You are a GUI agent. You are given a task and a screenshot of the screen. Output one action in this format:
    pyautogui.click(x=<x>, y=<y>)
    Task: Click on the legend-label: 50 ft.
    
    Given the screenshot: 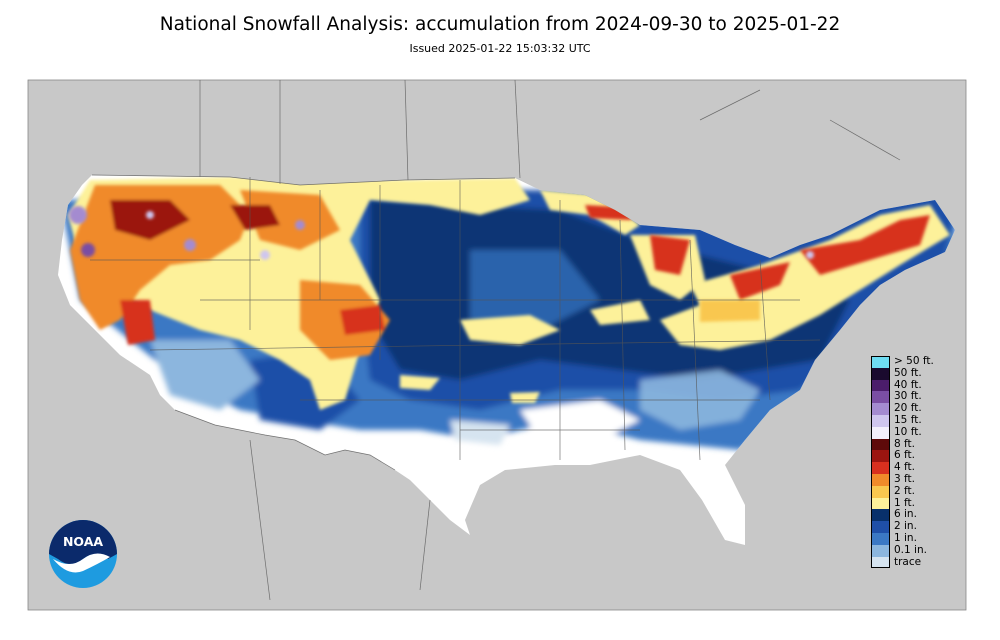 What is the action you would take?
    pyautogui.click(x=908, y=372)
    